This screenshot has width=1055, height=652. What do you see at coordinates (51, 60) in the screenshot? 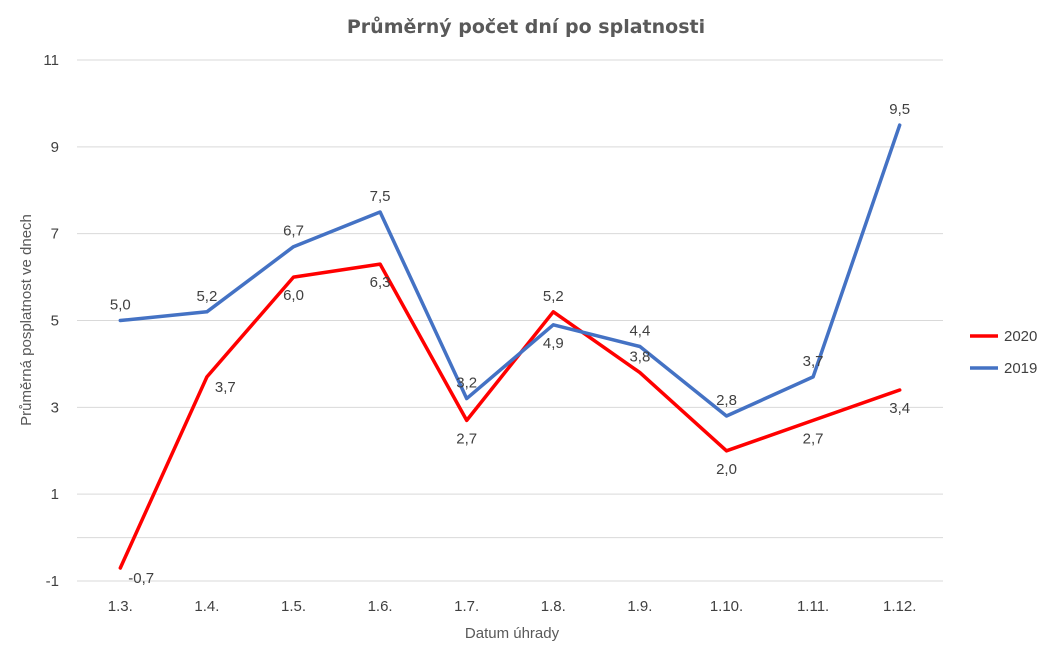
I see `y-tick-label: 11` at bounding box center [51, 60].